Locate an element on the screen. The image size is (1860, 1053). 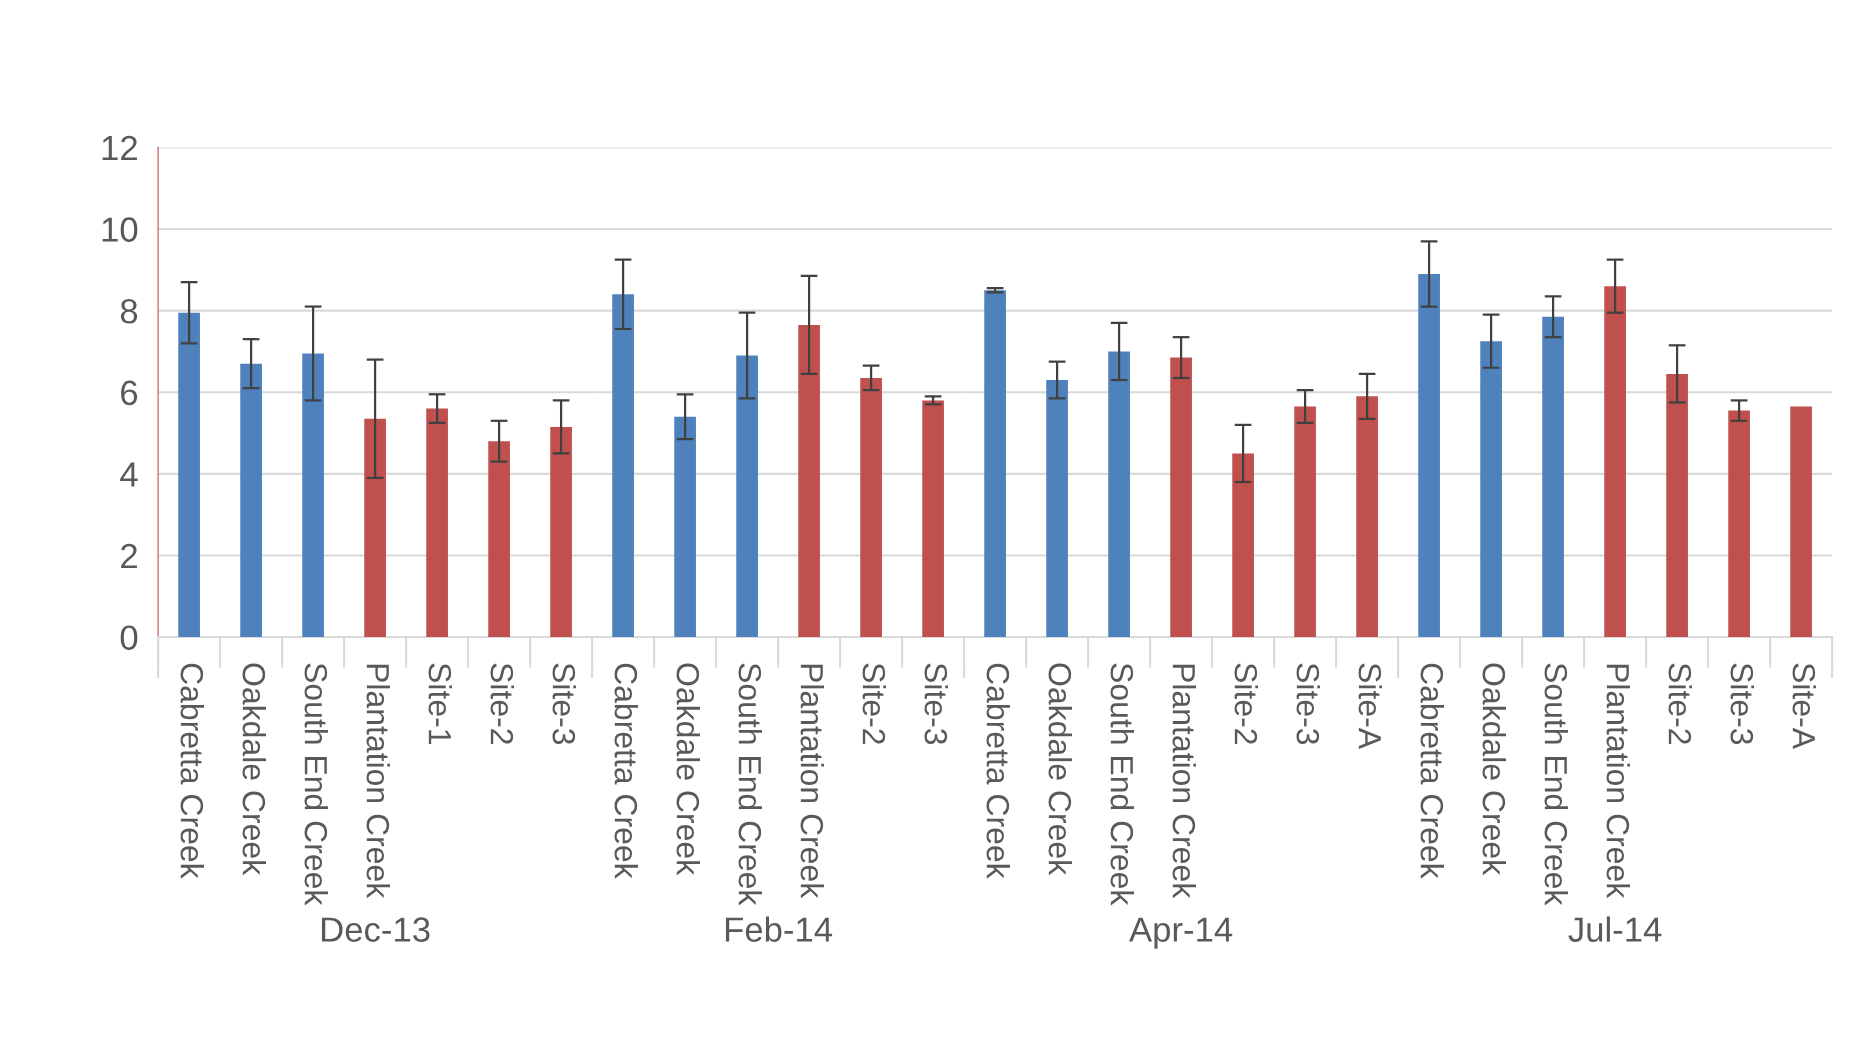
y-tick-label: 4 is located at coordinates (129, 474).